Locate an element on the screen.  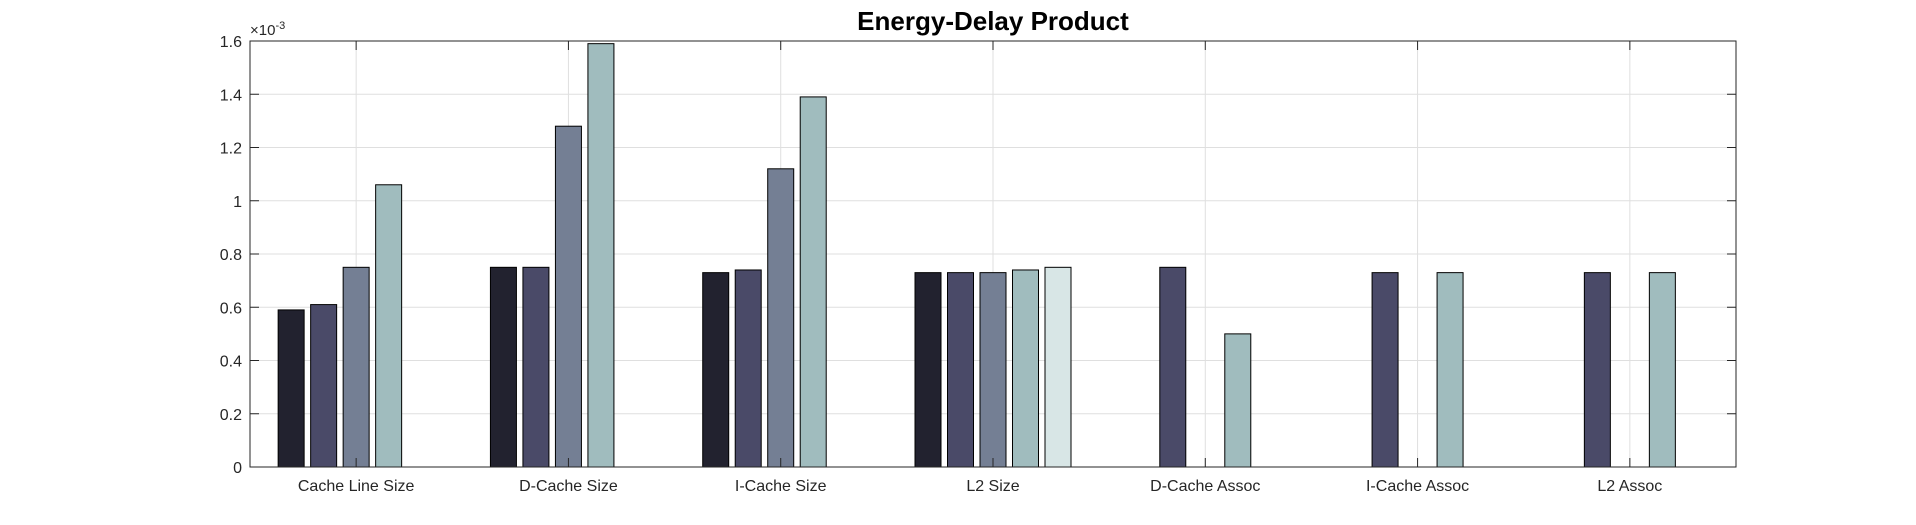
y-tick-label: 1.6 is located at coordinates (231, 42).